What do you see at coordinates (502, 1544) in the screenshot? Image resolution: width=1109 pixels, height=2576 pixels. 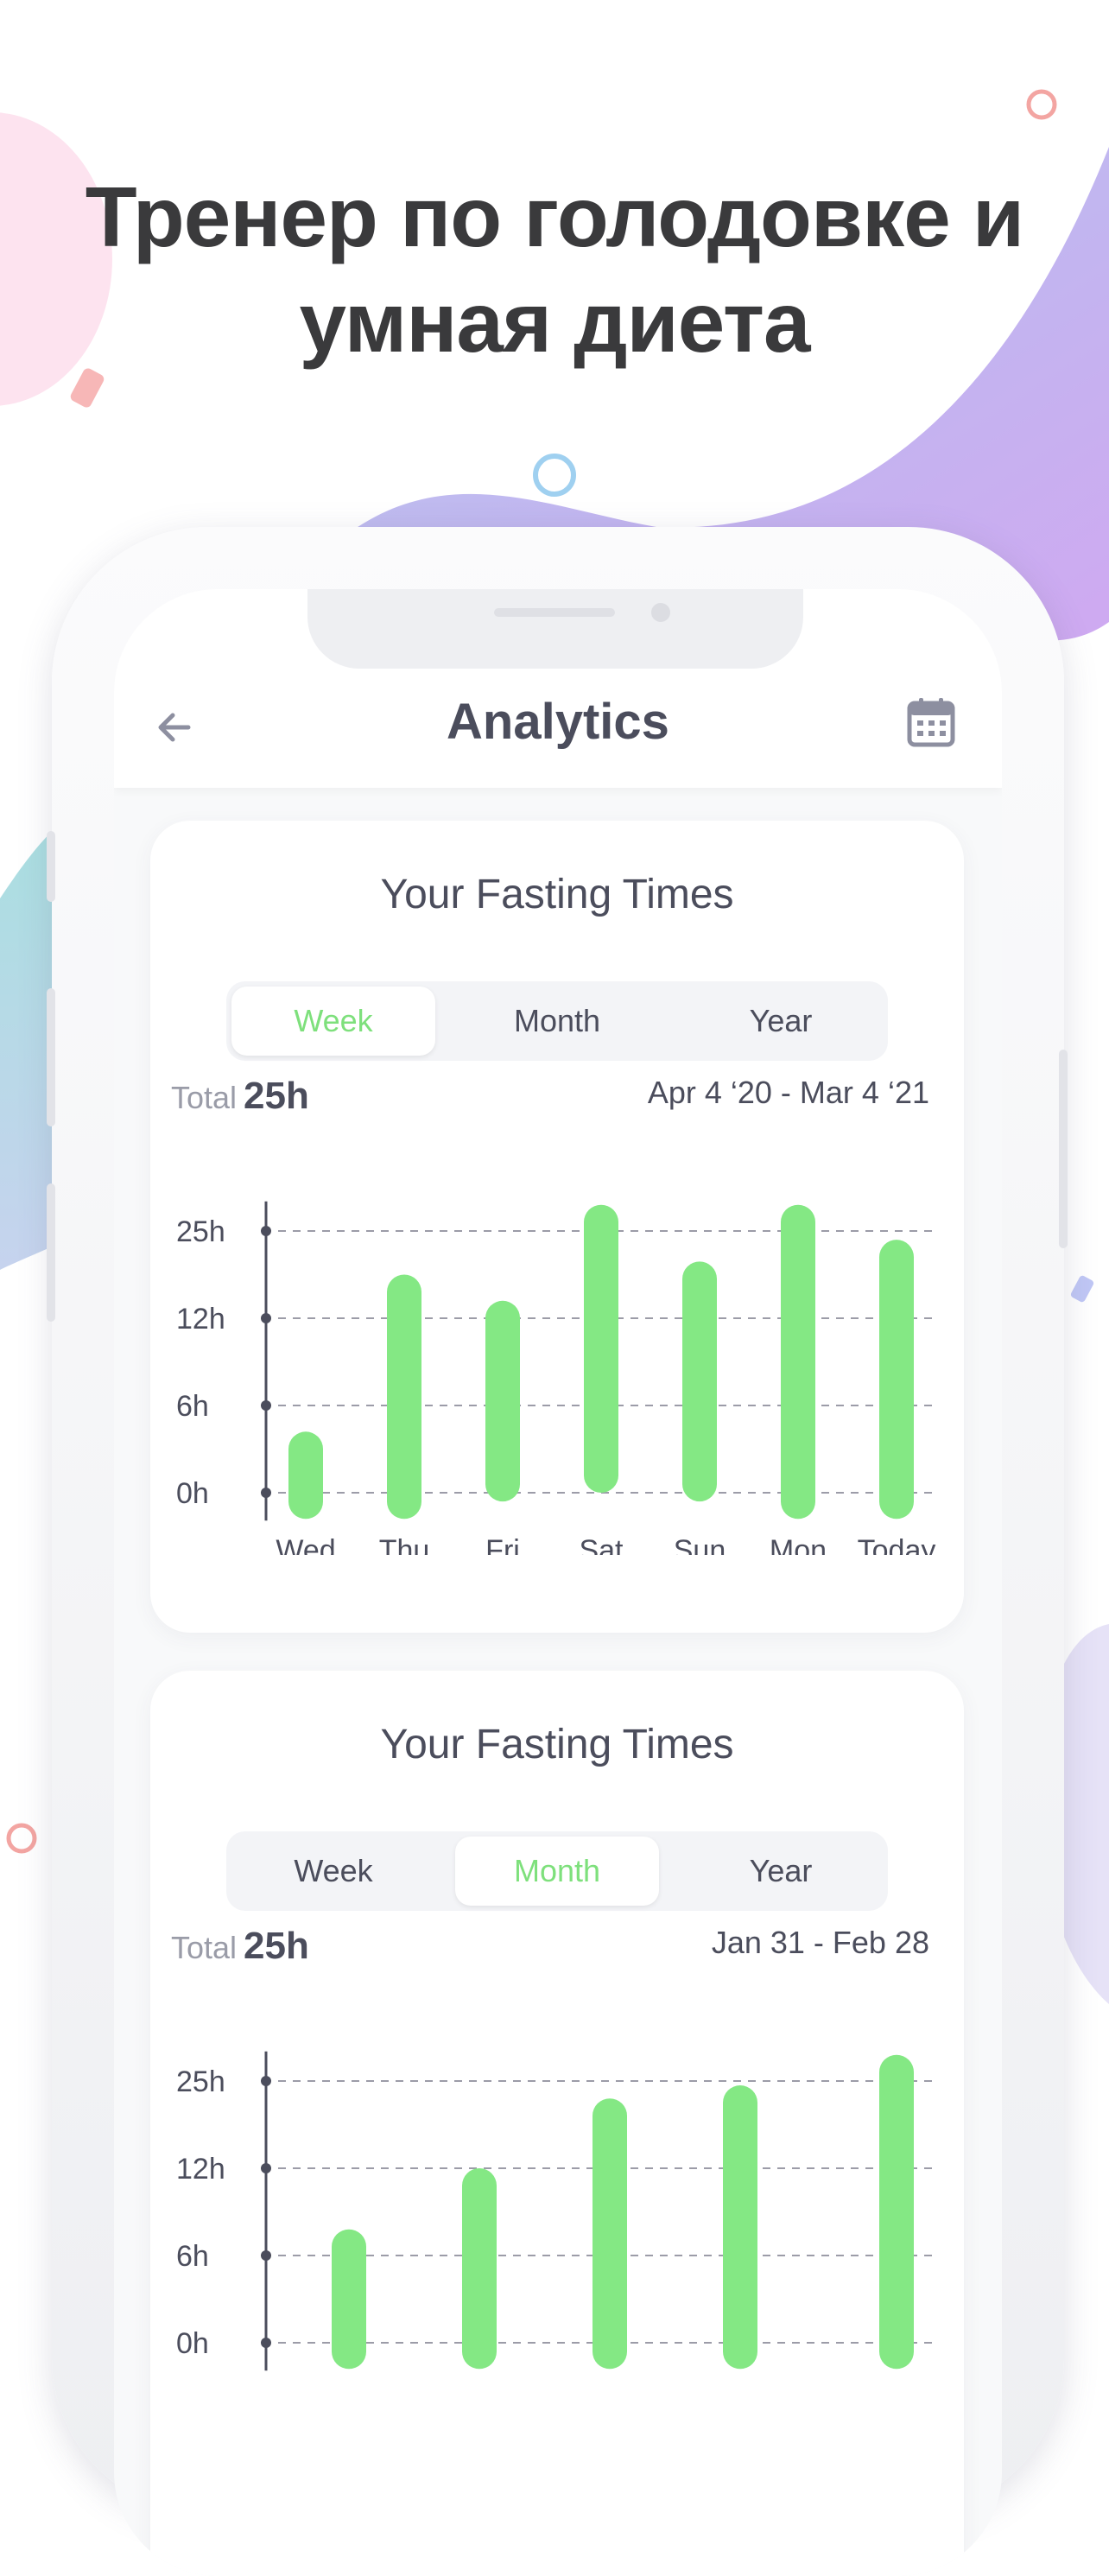 I see `x-tick-label: Fri` at bounding box center [502, 1544].